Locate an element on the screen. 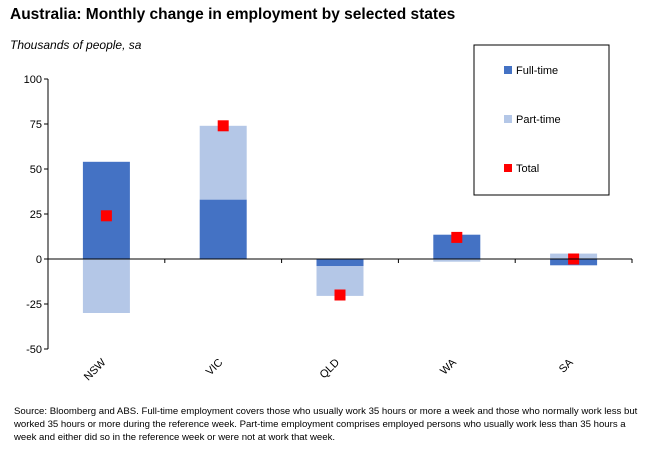 This screenshot has height=455, width=650. x-tick-label-nsw: NSW is located at coordinates (95, 369).